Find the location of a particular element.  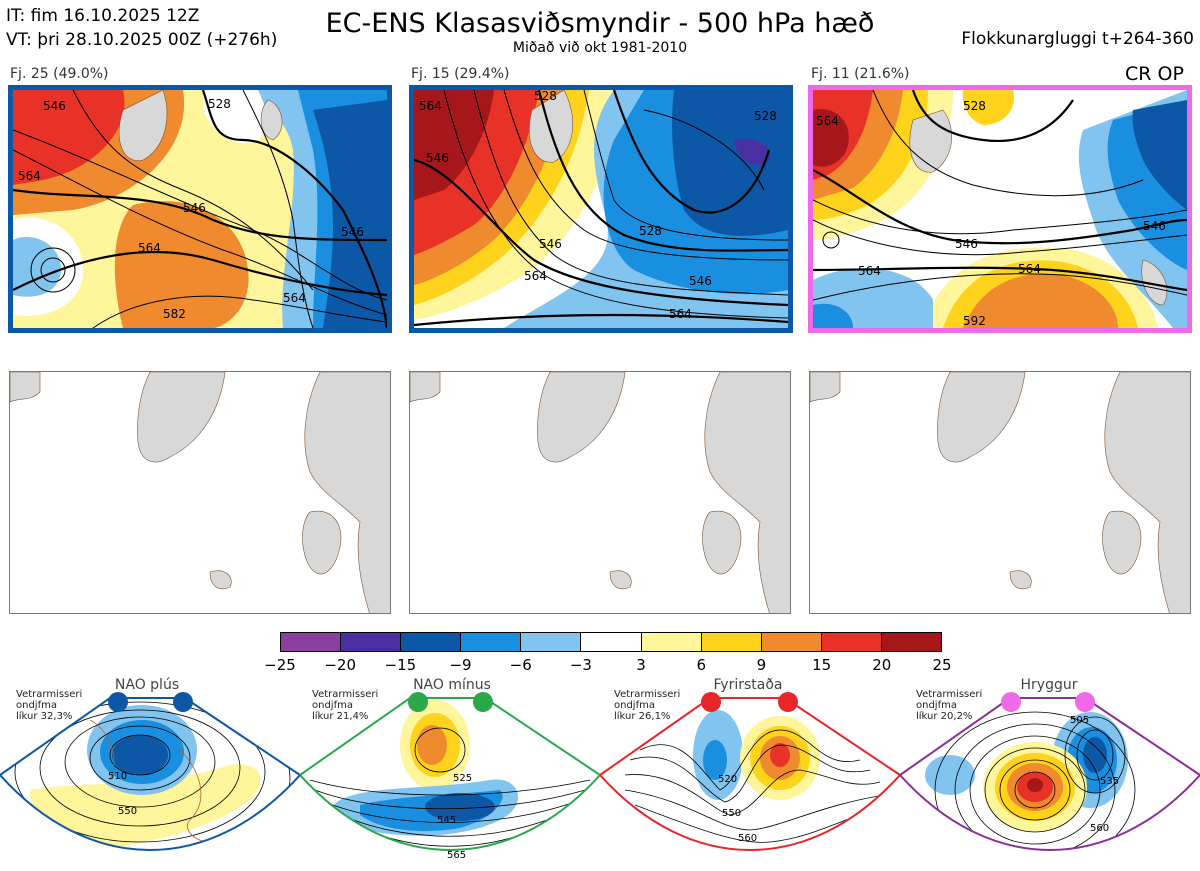

colorbar-tick-label: 6 is located at coordinates (701, 665).